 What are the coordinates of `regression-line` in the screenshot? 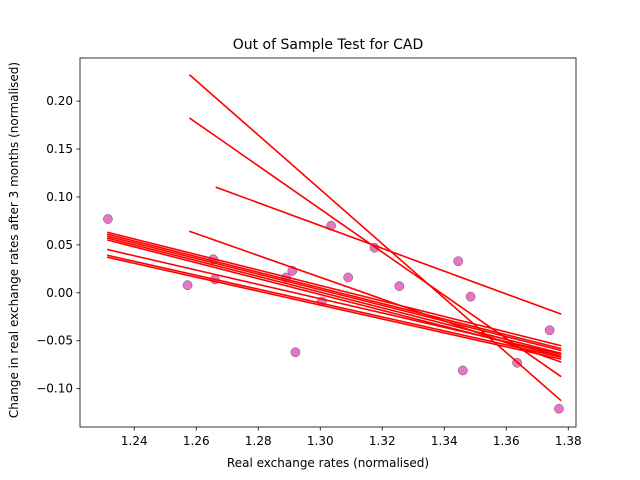 It's located at (388, 250).